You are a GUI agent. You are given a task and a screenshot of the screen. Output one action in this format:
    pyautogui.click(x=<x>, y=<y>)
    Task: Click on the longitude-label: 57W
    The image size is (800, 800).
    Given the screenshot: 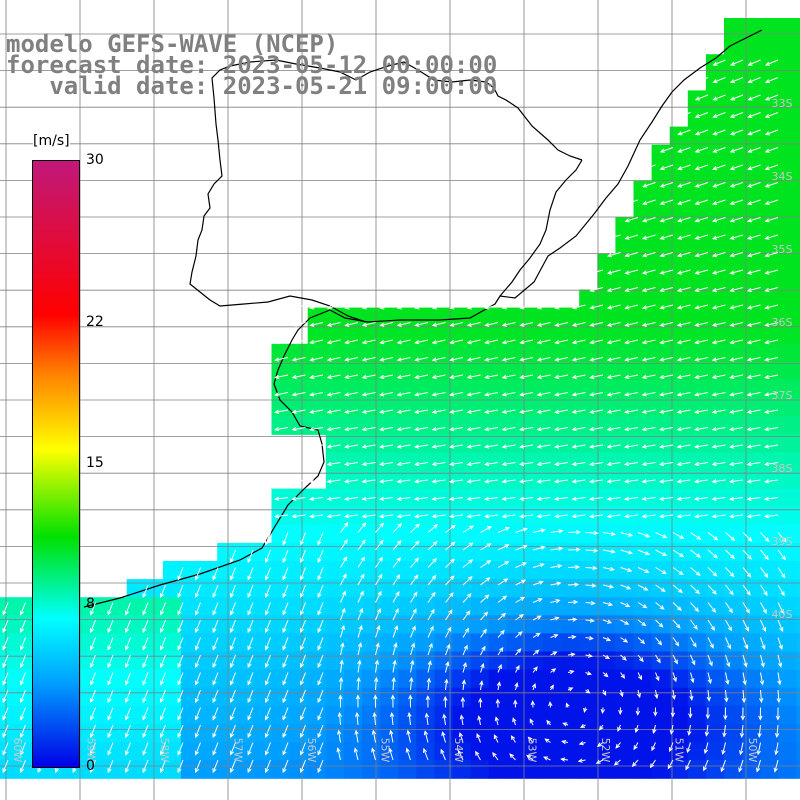 What is the action you would take?
    pyautogui.click(x=238, y=750)
    